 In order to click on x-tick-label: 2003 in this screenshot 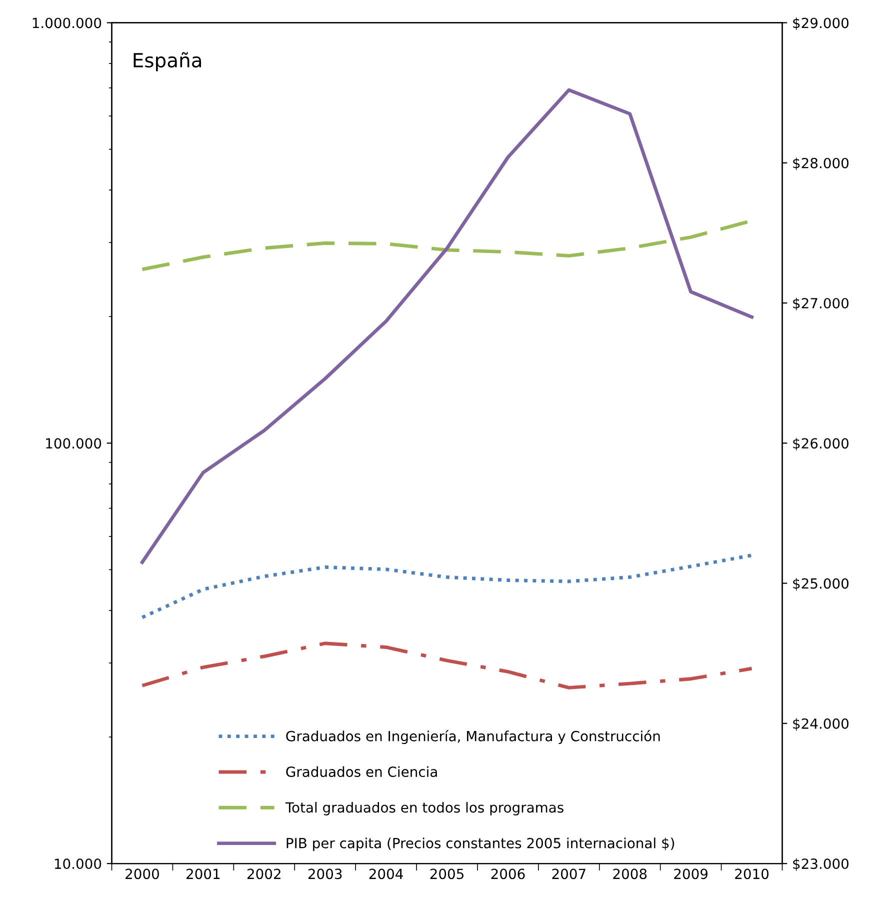, I will do `click(325, 874)`.